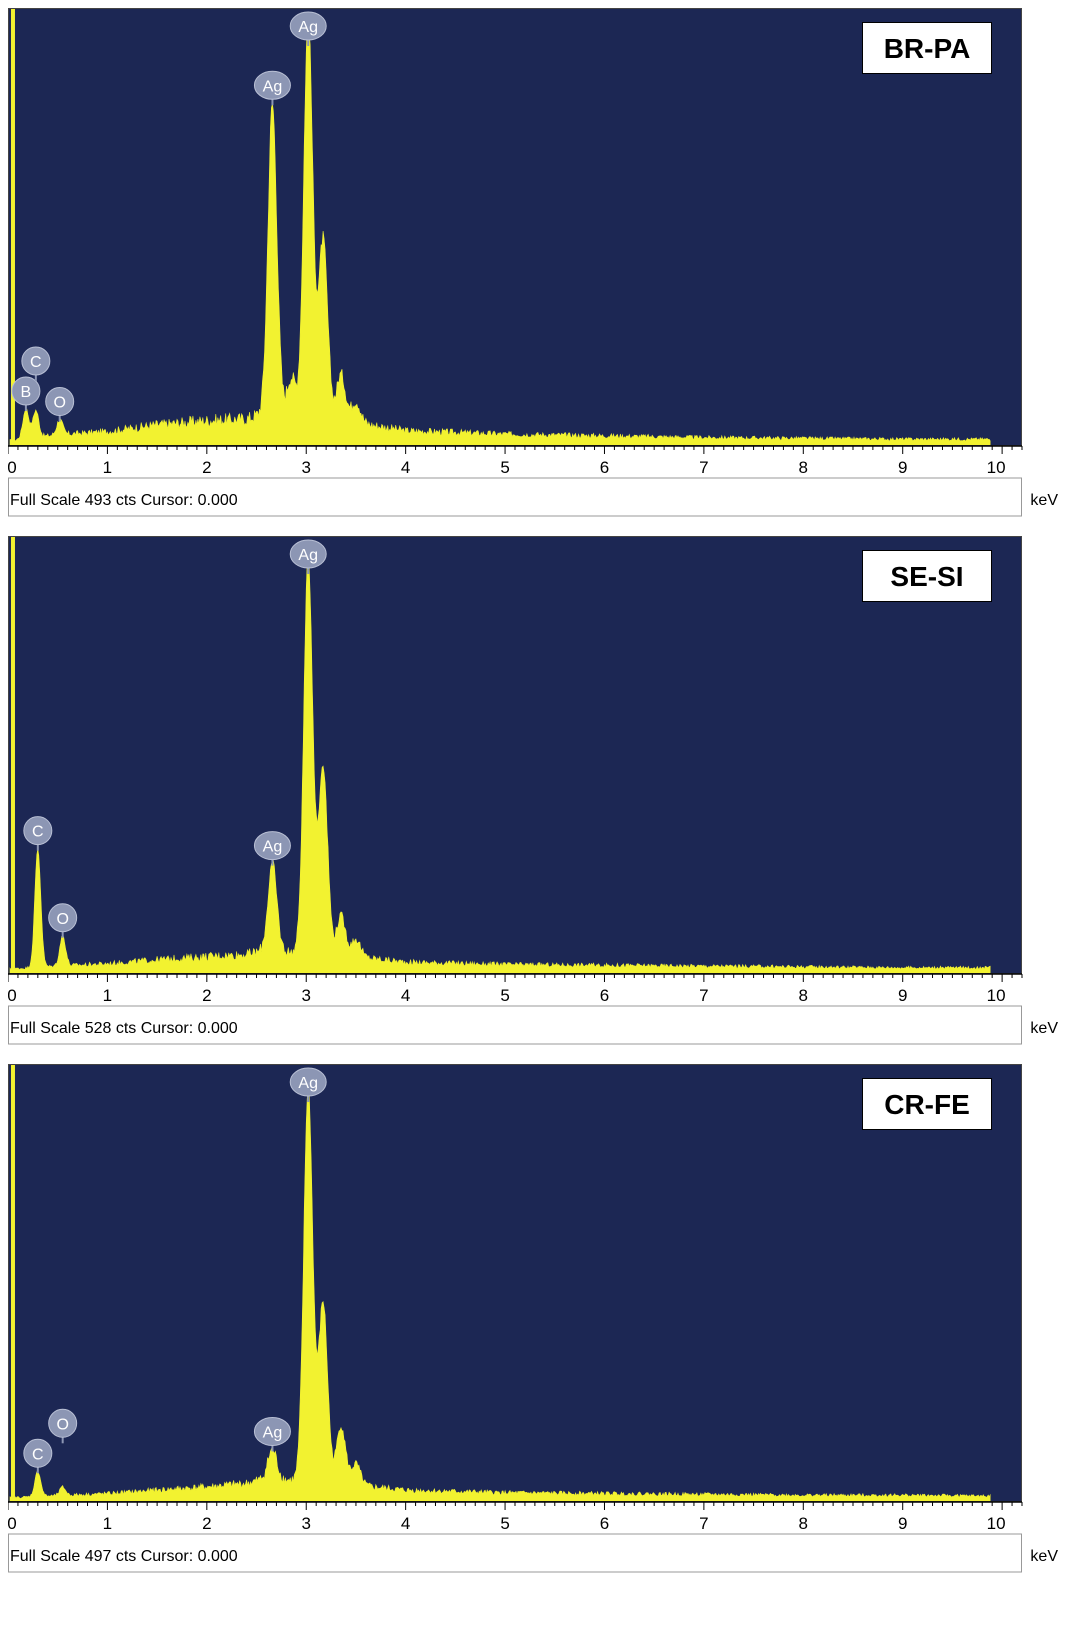  I want to click on peak-label-b: B, so click(26, 393).